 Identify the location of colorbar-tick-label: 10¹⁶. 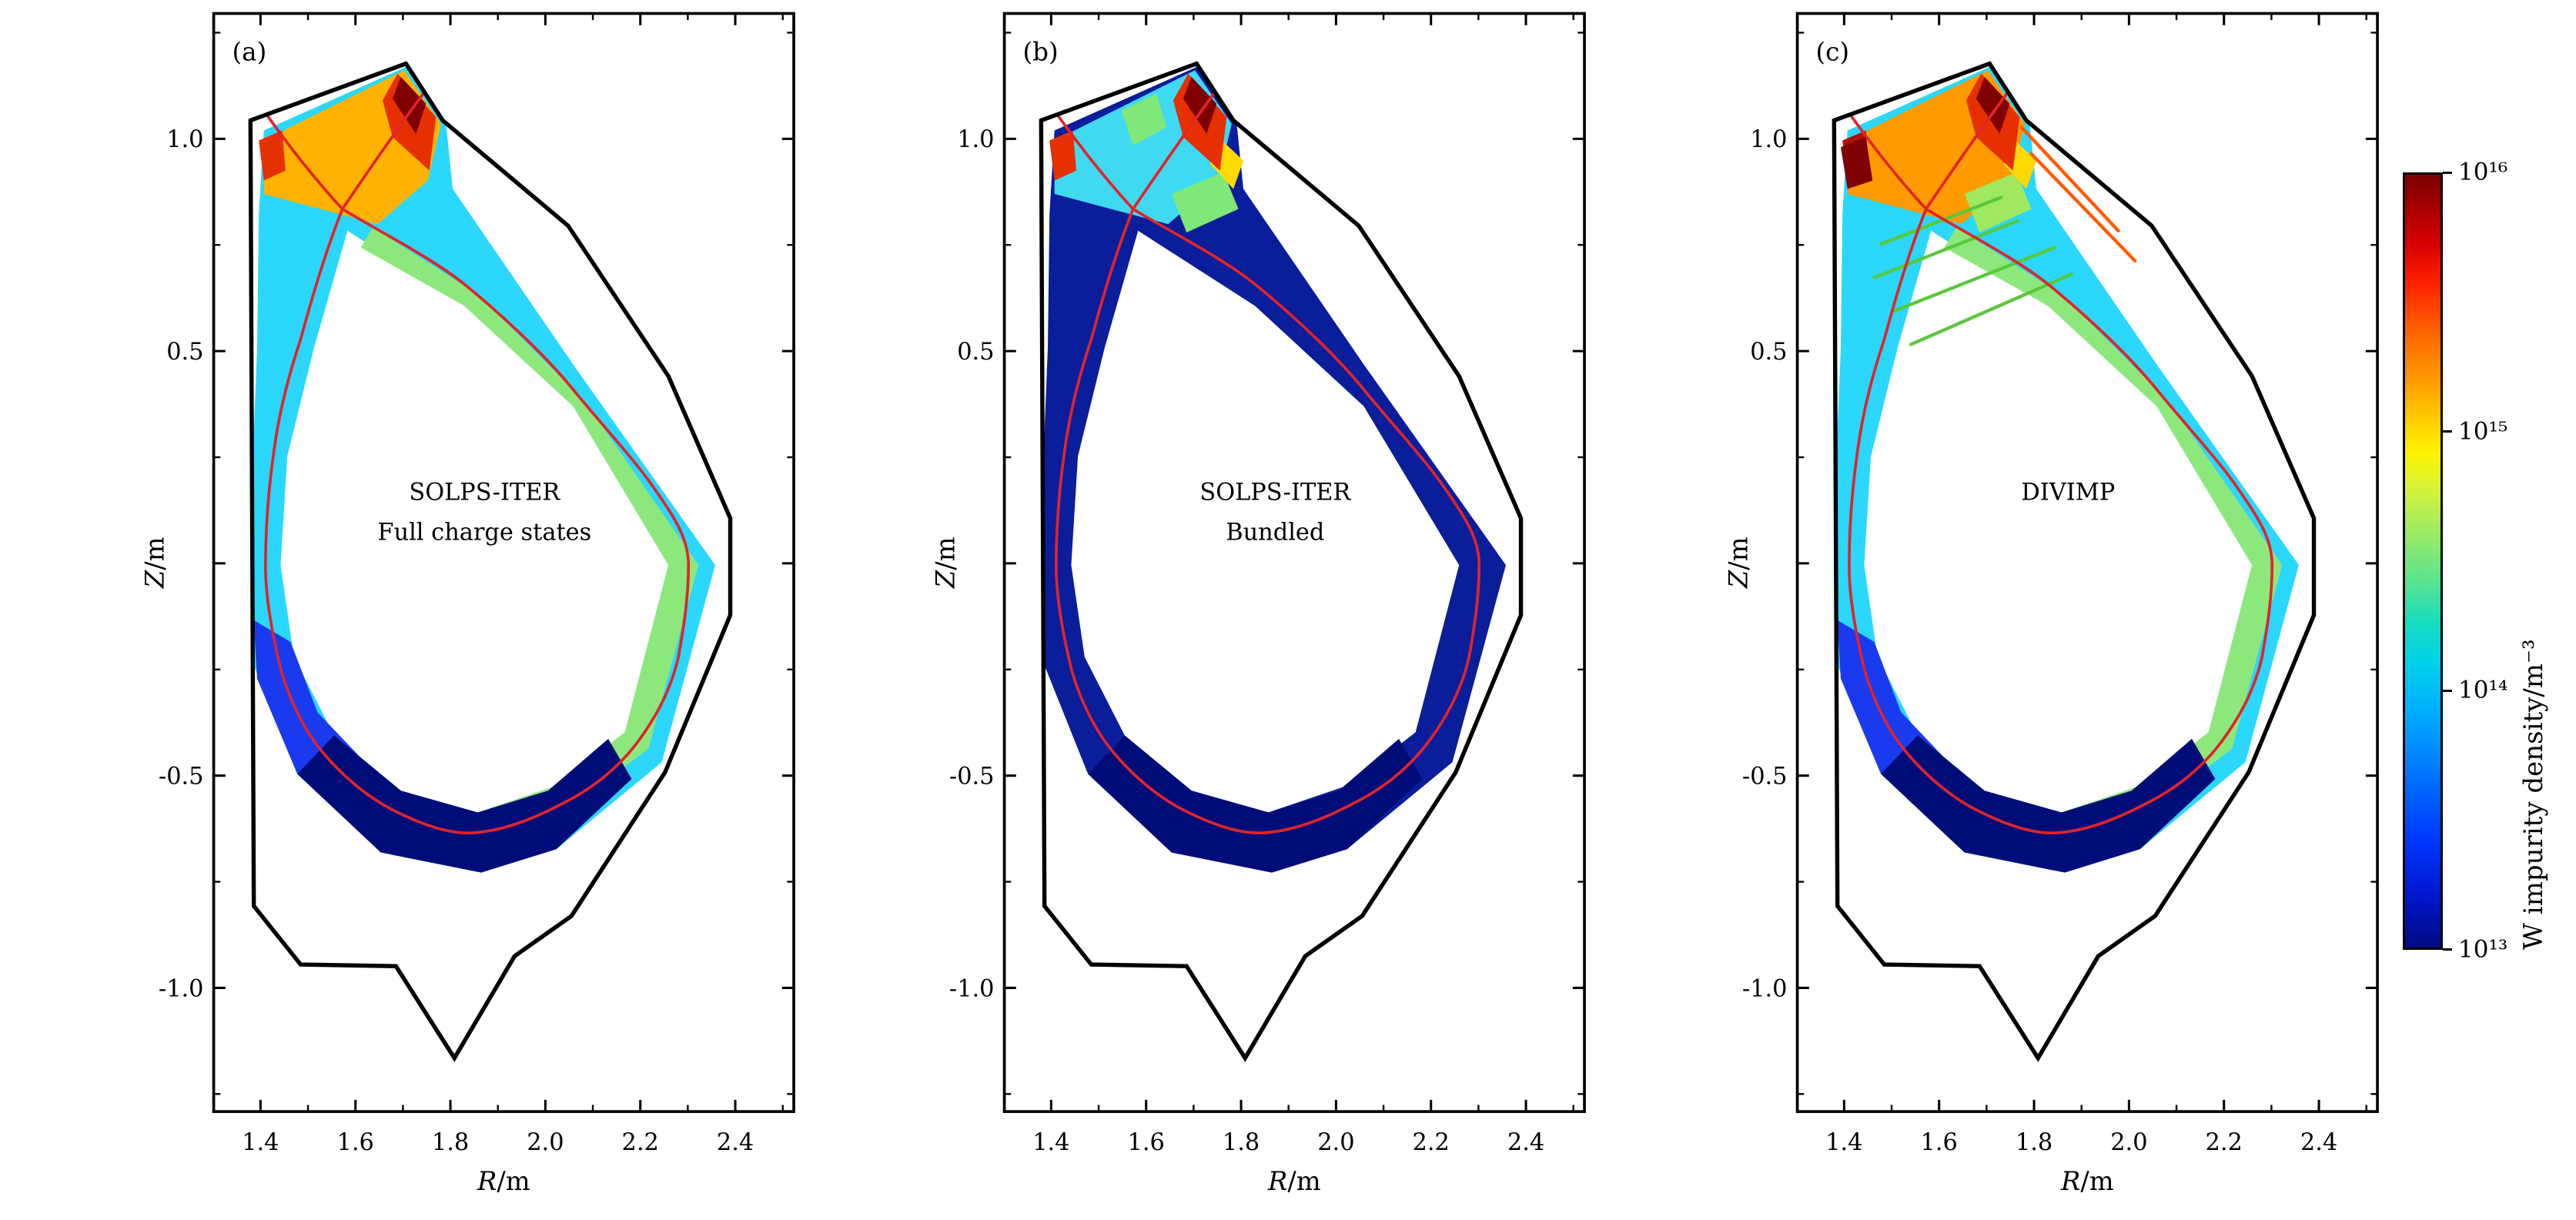
(2483, 172).